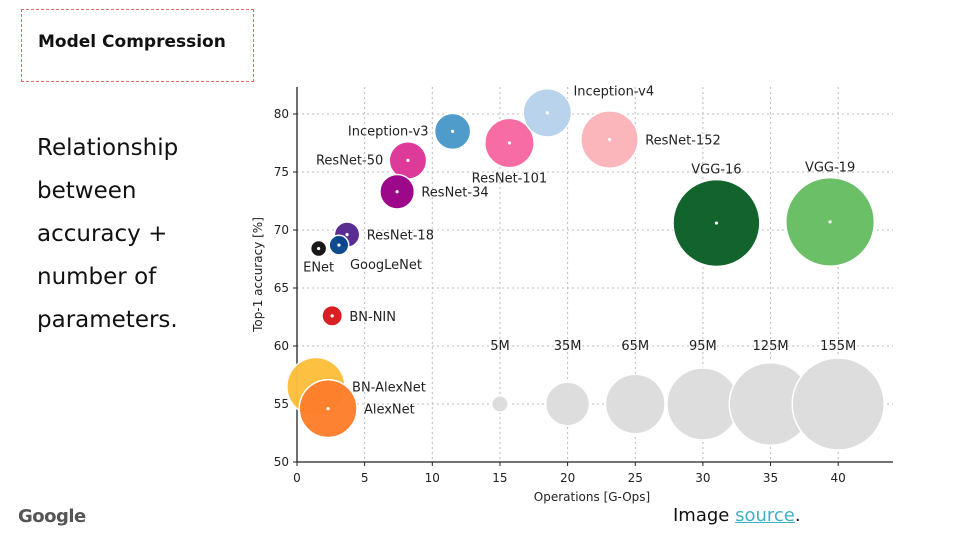 The image size is (960, 540). Describe the element at coordinates (97, 277) in the screenshot. I see `description-line: number of` at that location.